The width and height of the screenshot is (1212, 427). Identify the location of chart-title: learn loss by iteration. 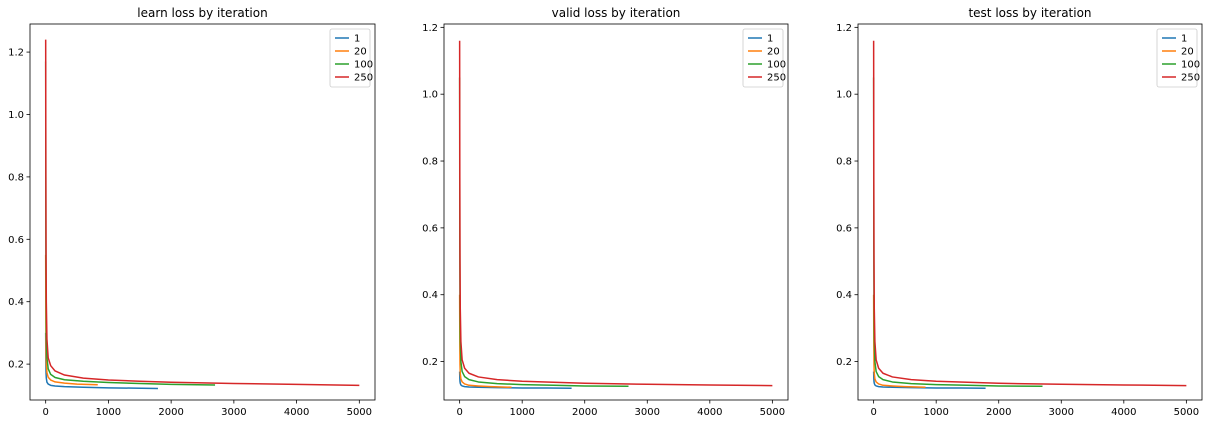
(202, 13).